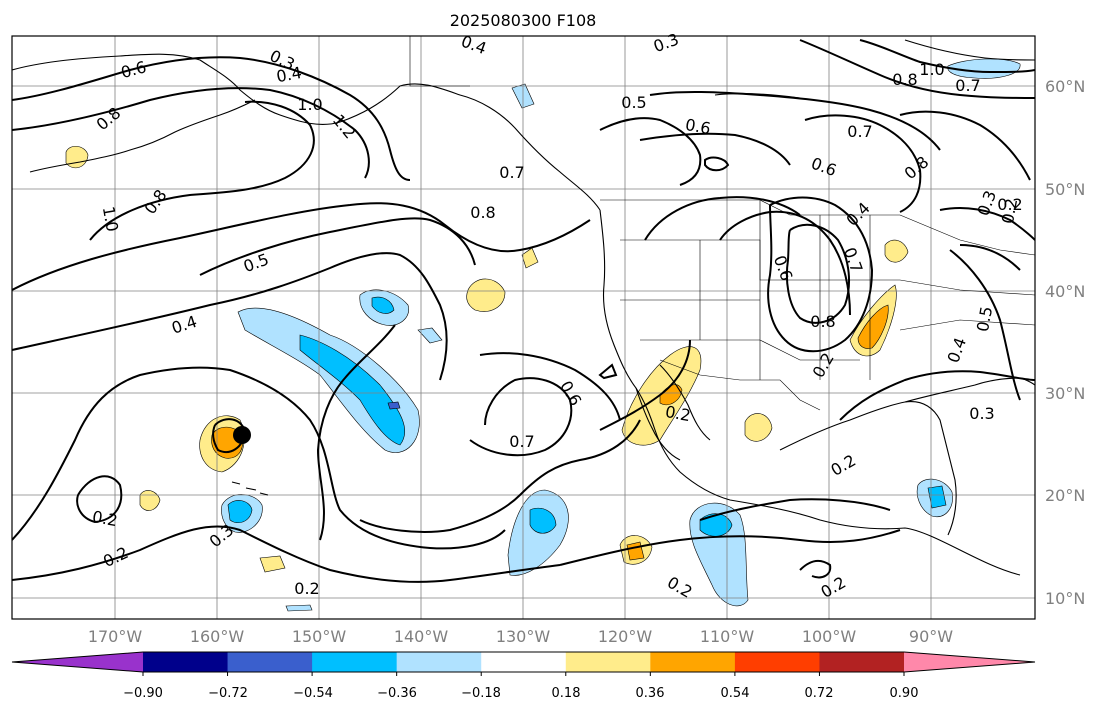 This screenshot has height=712, width=1105. I want to click on contour-label: 0.4, so click(289, 74).